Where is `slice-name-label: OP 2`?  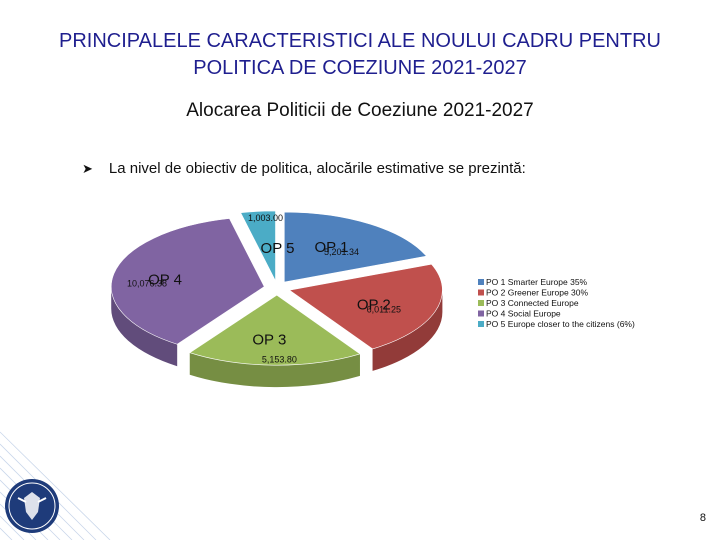 slice-name-label: OP 2 is located at coordinates (374, 304).